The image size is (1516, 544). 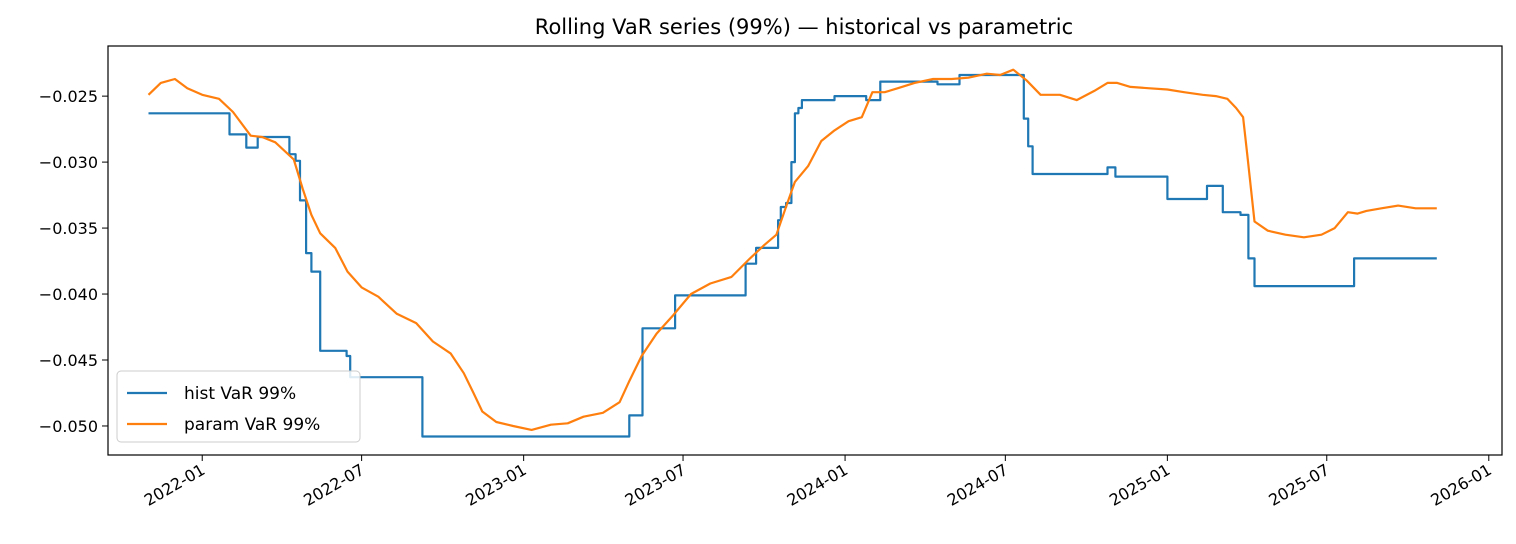 I want to click on legend: hist VaR 99% param VaR 99%, so click(x=238, y=406).